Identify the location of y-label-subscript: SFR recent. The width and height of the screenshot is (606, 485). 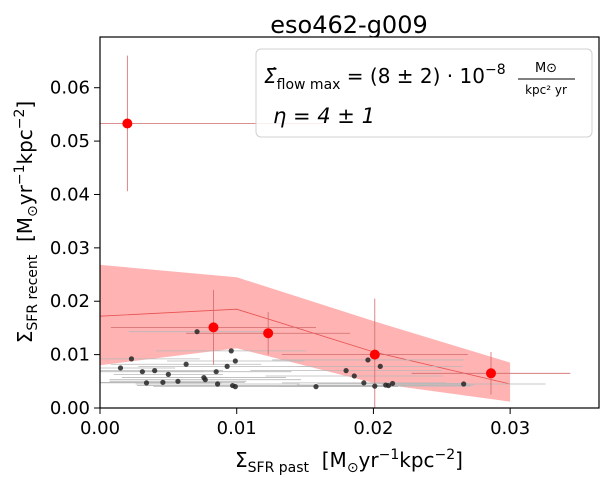
(33, 292).